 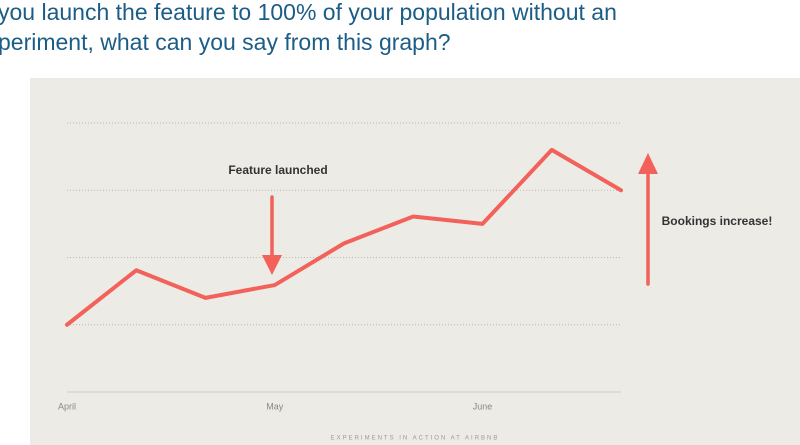 What do you see at coordinates (67, 406) in the screenshot?
I see `x-tick-label: April` at bounding box center [67, 406].